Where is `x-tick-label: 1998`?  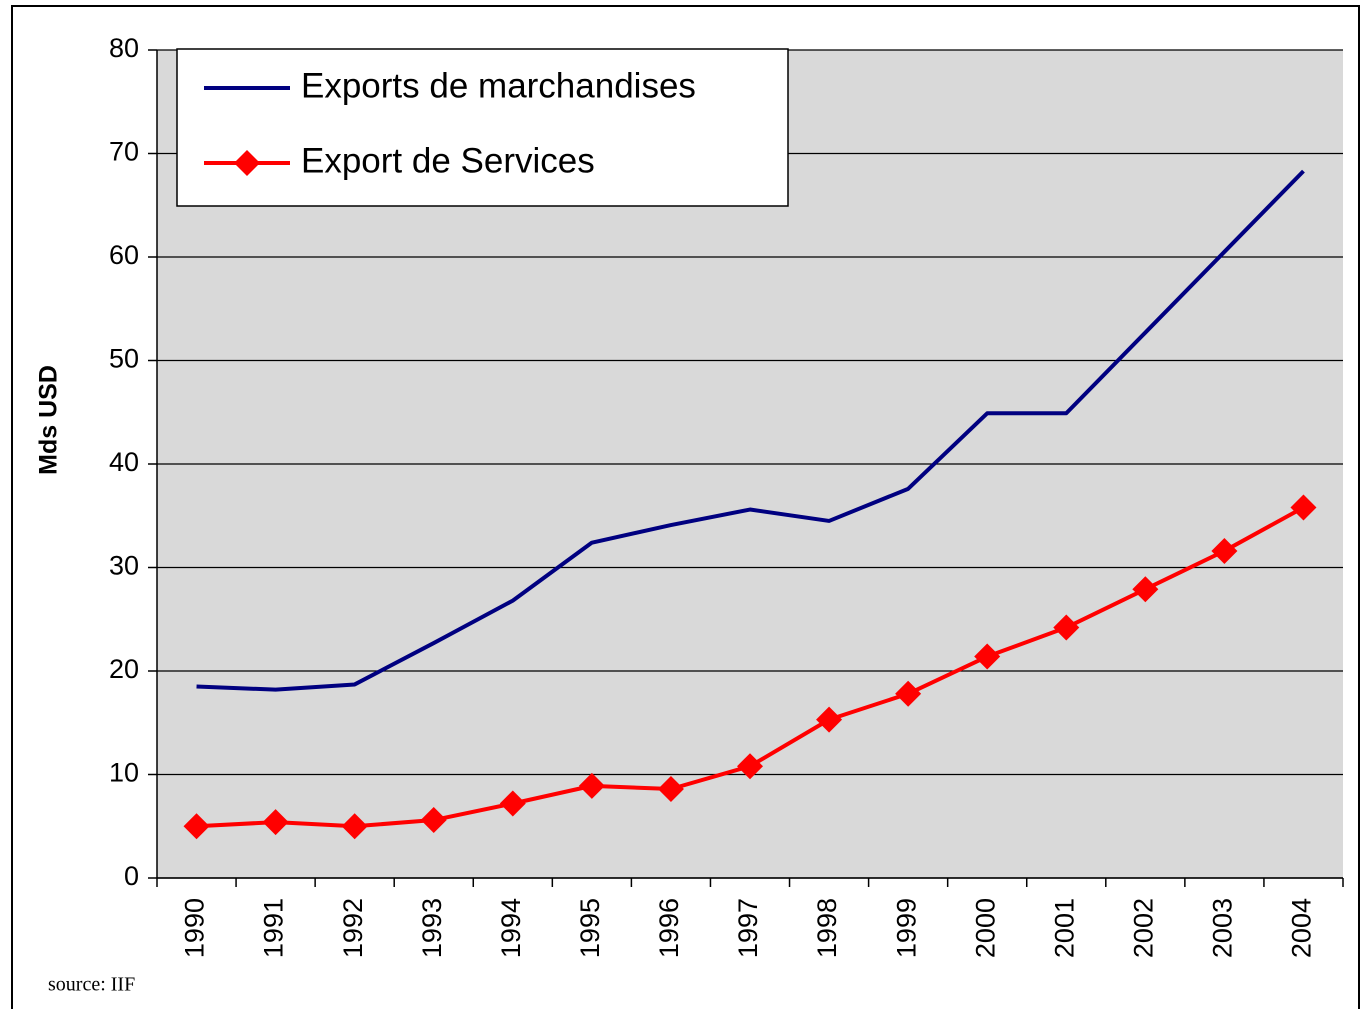
x-tick-label: 1998 is located at coordinates (827, 928).